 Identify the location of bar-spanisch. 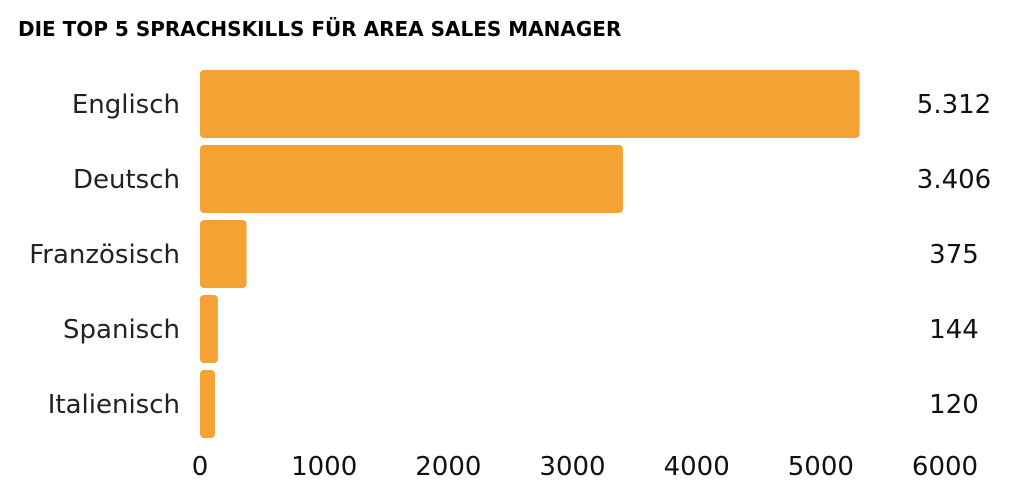
(209, 329).